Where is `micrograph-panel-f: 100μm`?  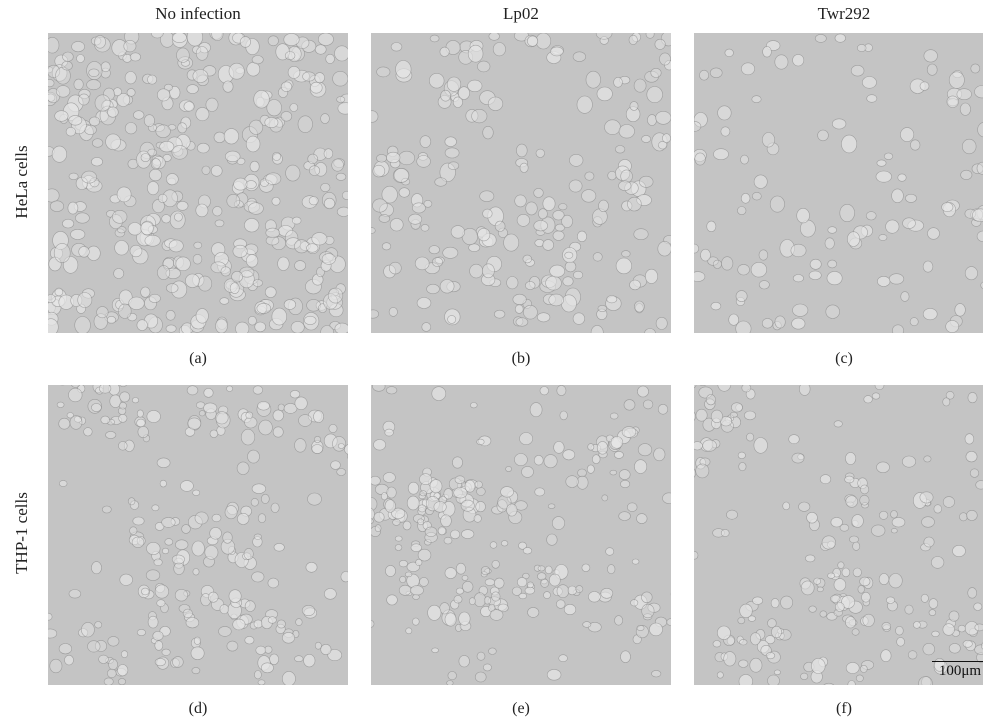
micrograph-panel-f: 100μm is located at coordinates (838, 535).